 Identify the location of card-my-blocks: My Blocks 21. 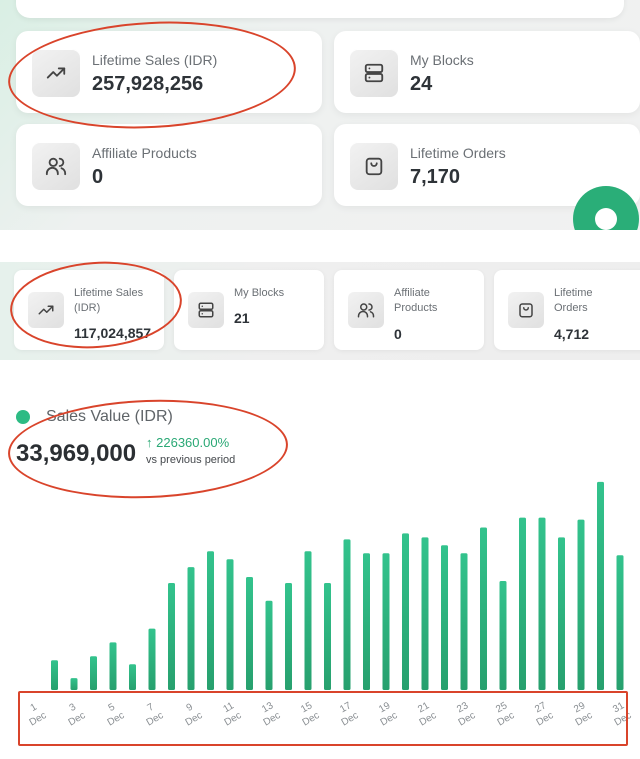
(249, 310).